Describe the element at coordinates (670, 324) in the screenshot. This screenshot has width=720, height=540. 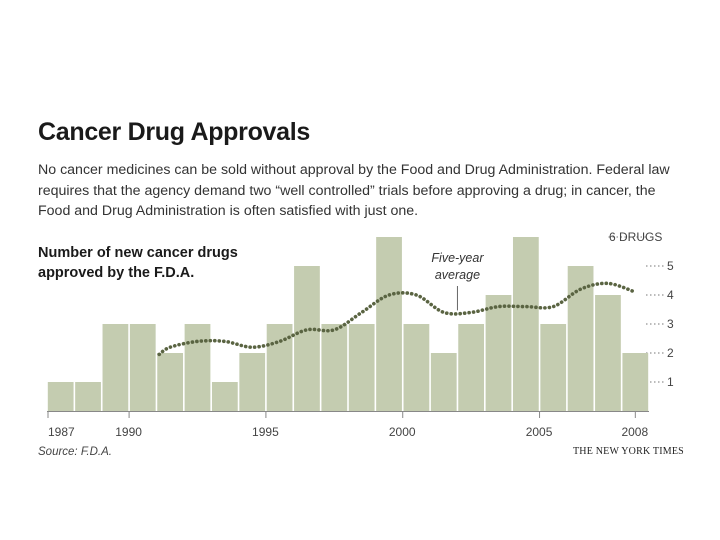
I see `y-tick-label-3: 3` at that location.